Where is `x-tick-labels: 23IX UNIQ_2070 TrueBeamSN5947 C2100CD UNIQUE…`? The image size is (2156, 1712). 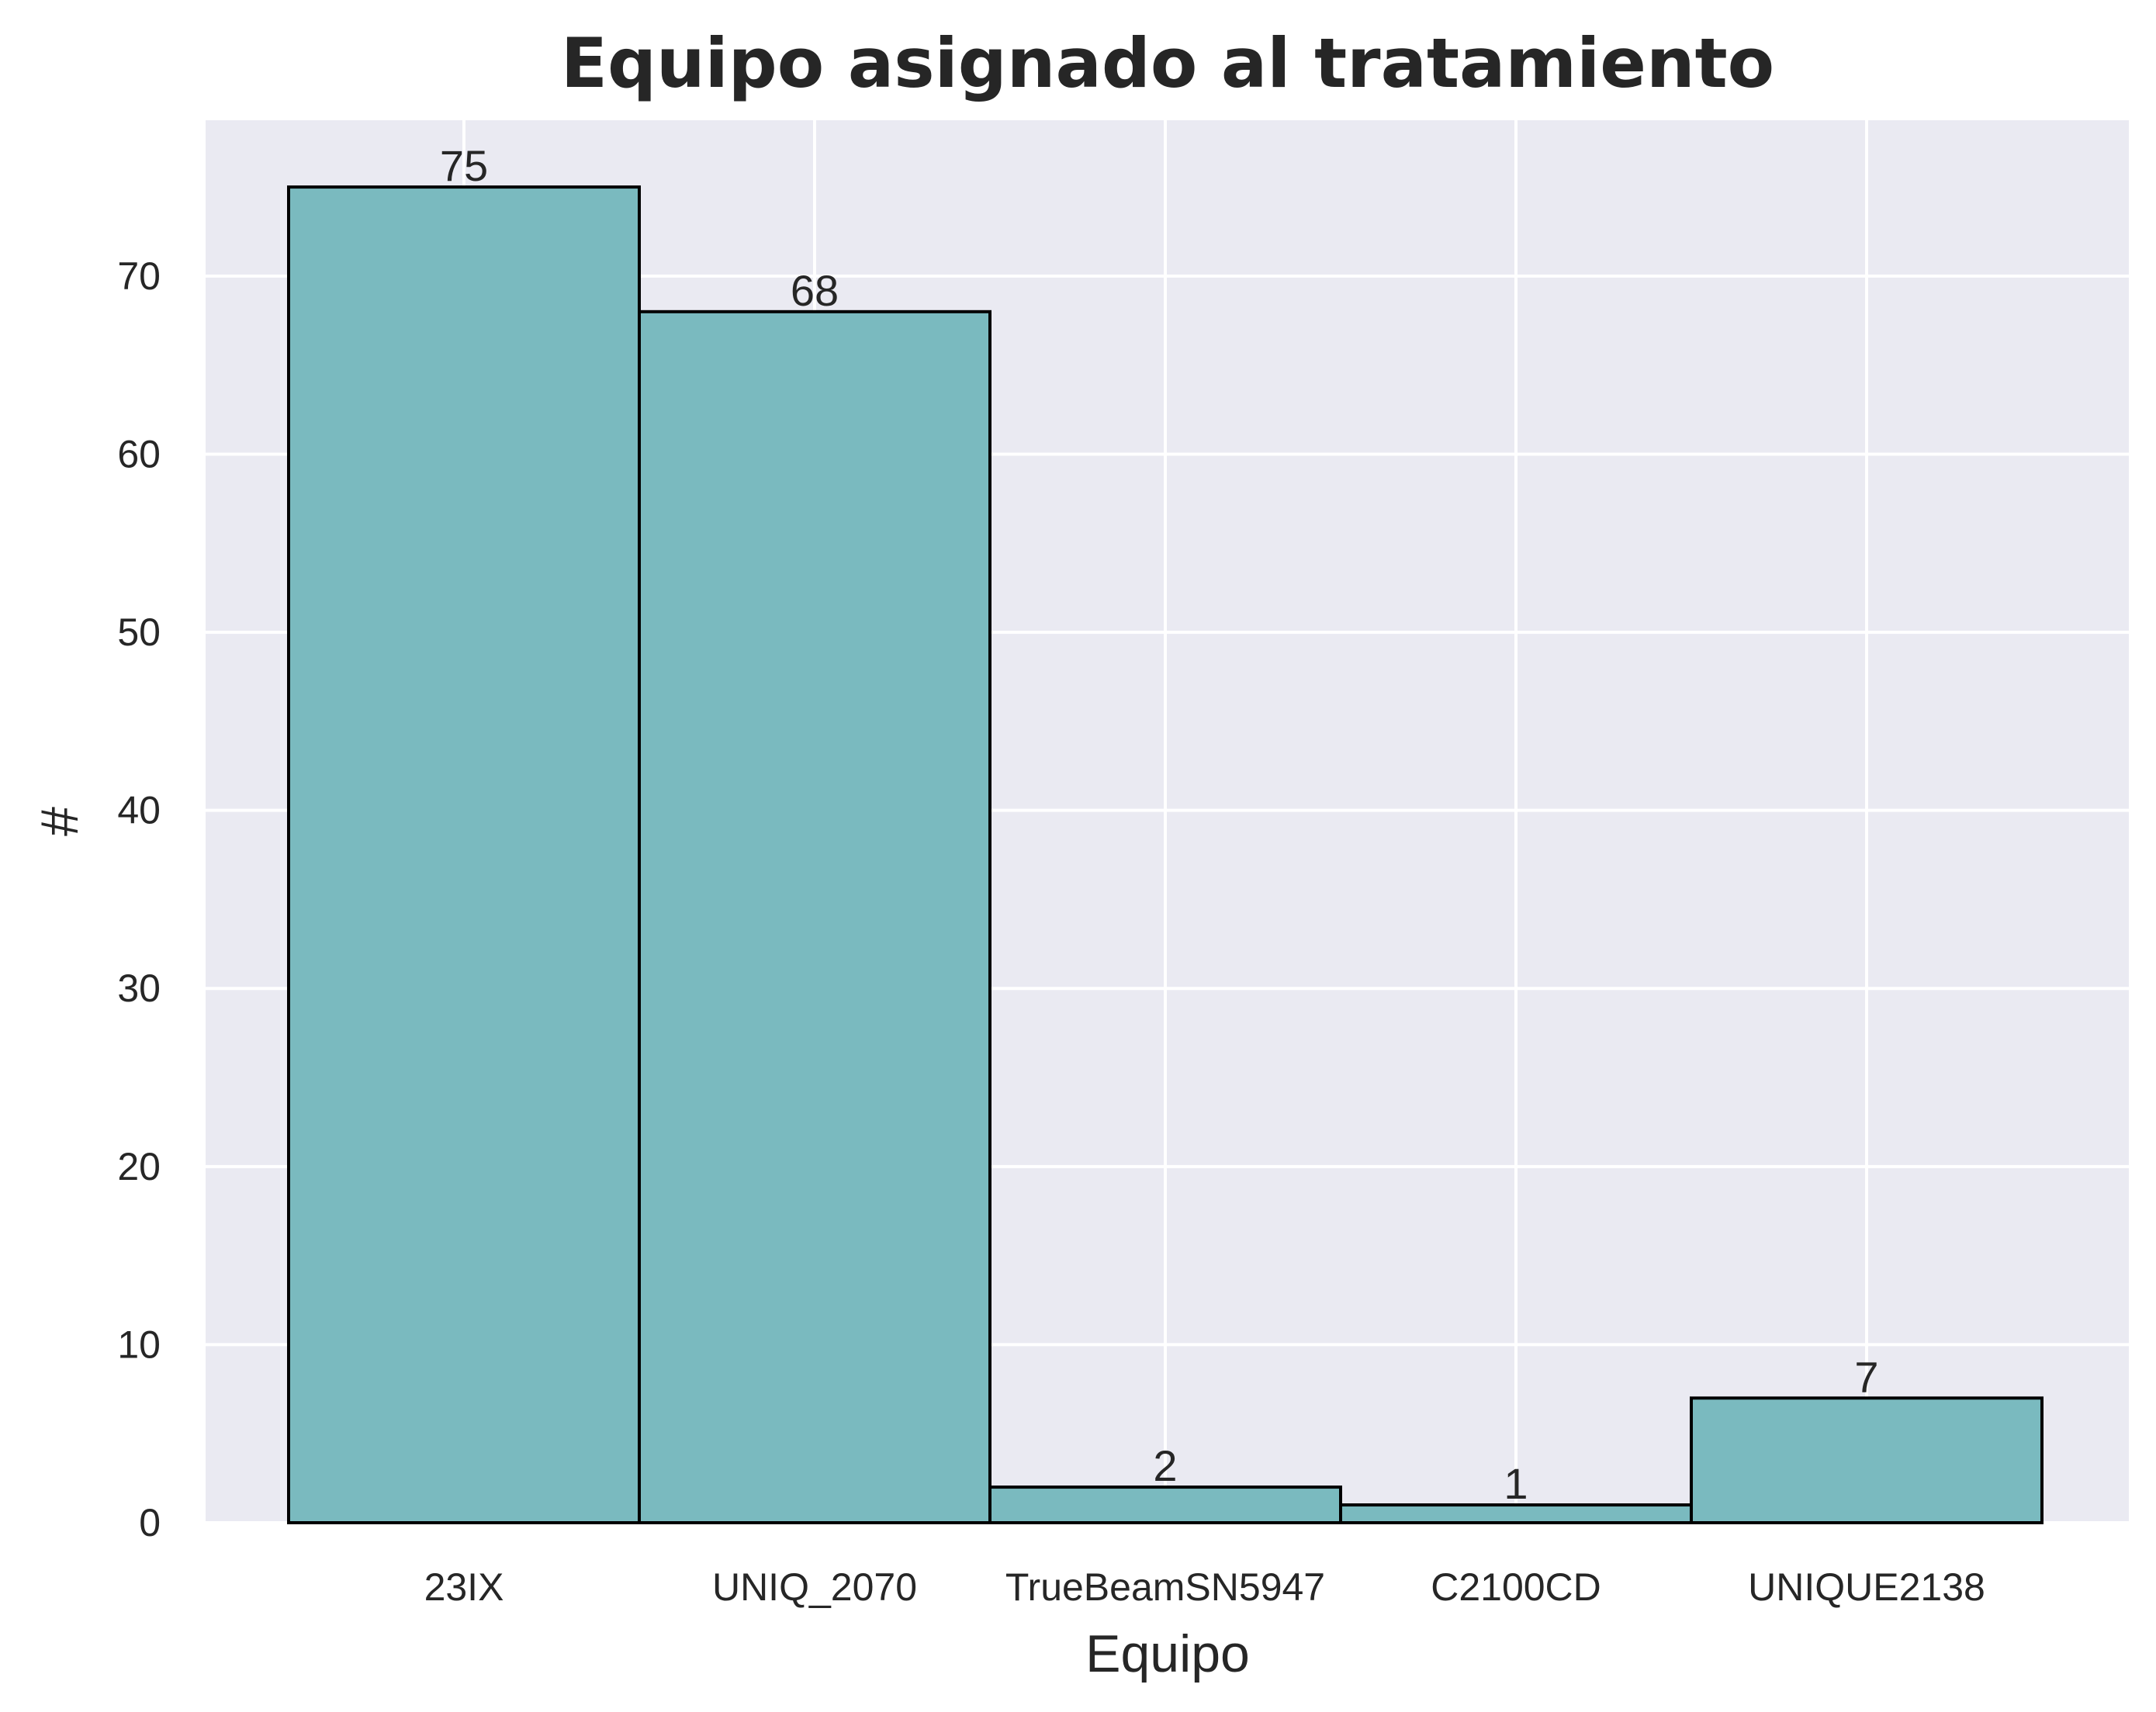
x-tick-labels: 23IX UNIQ_2070 TrueBeamSN5947 C2100CD UNIQUE… is located at coordinates (1204, 1587).